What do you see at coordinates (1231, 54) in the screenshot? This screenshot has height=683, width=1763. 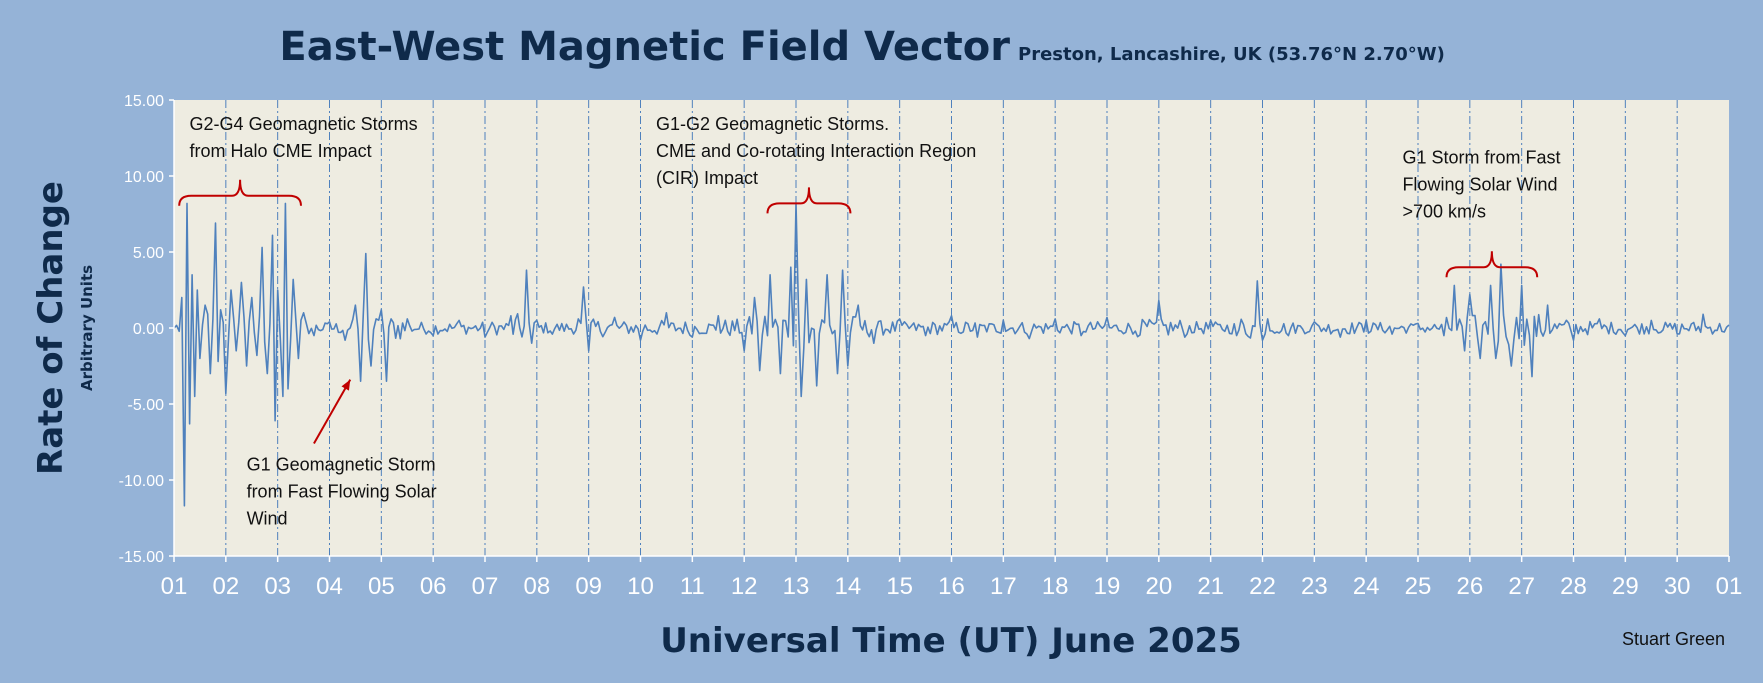 I see `chart-subtitle: Preston, Lancashire, UK (53.76°N 2.70°W)` at bounding box center [1231, 54].